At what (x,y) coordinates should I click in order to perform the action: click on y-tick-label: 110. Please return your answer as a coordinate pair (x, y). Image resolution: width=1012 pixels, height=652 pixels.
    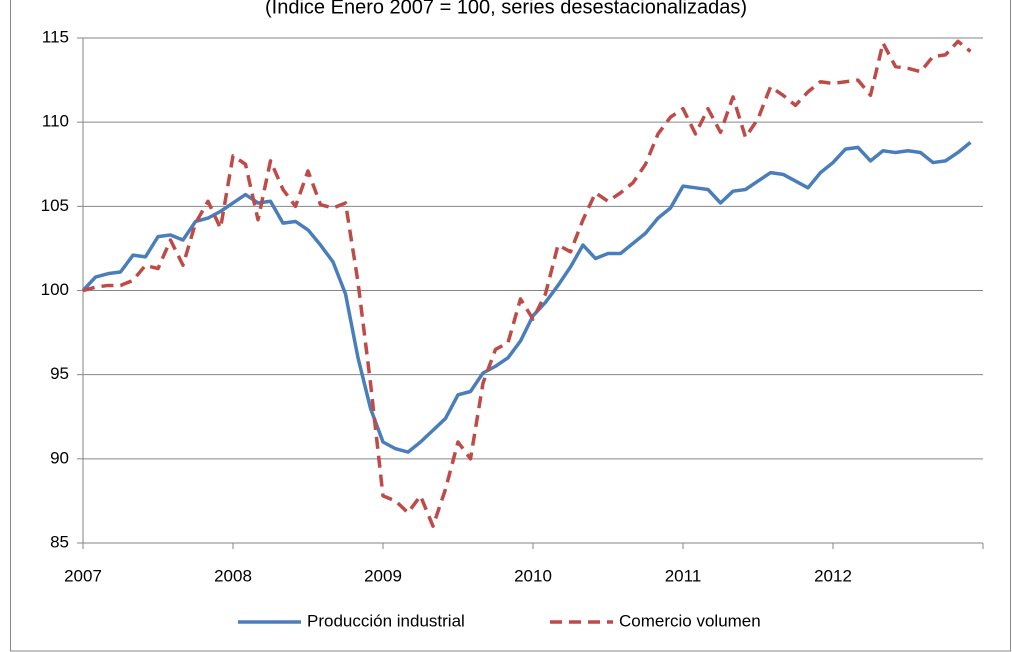
    Looking at the image, I should click on (55, 121).